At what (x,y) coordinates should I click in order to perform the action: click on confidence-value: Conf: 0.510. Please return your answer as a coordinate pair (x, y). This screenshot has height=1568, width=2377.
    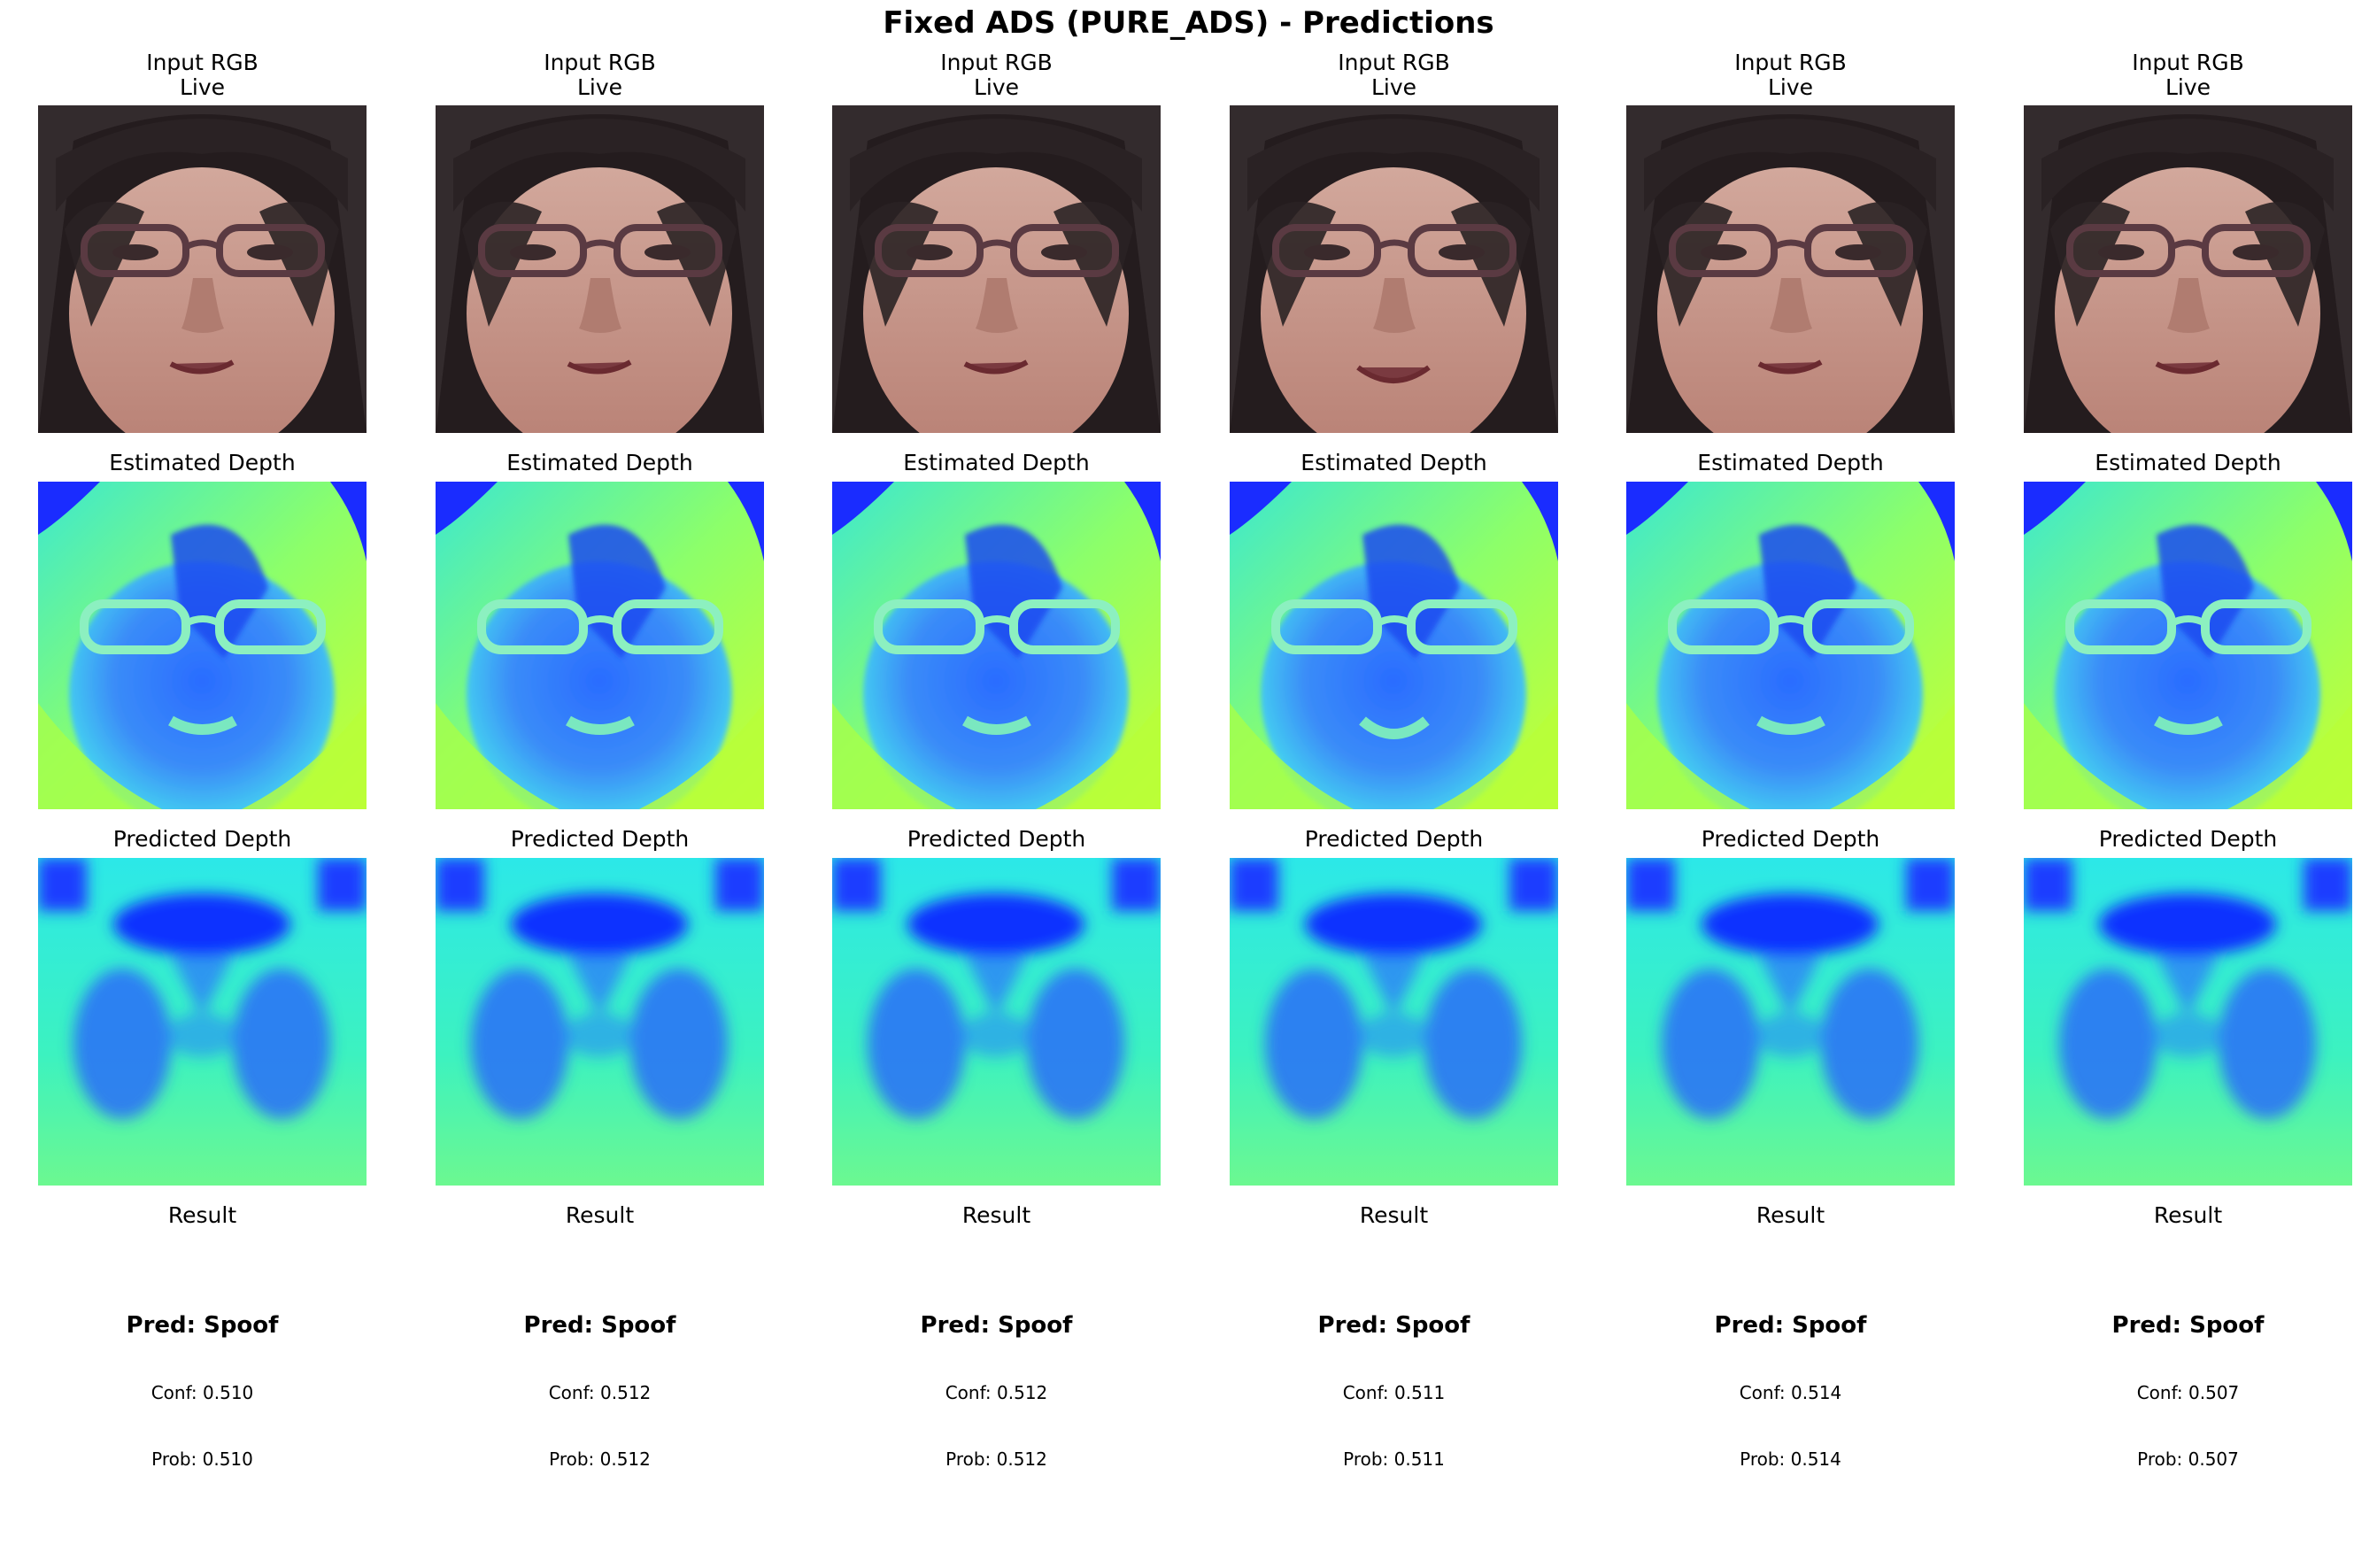
    Looking at the image, I should click on (202, 1392).